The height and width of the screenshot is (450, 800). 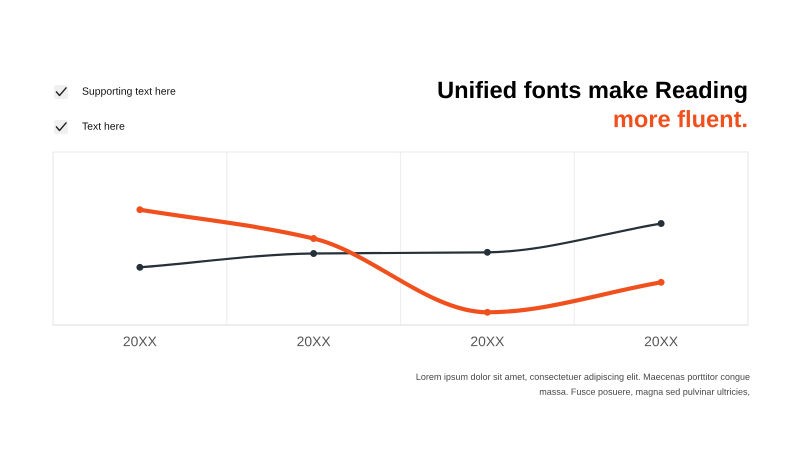 I want to click on text: Lorem ipsum dolor sit amet, consectetuer adipiscing elit. Maecenas porttitor congue massa. Fusce posuere, magna sed pulvinar ultricies,, so click(x=583, y=385).